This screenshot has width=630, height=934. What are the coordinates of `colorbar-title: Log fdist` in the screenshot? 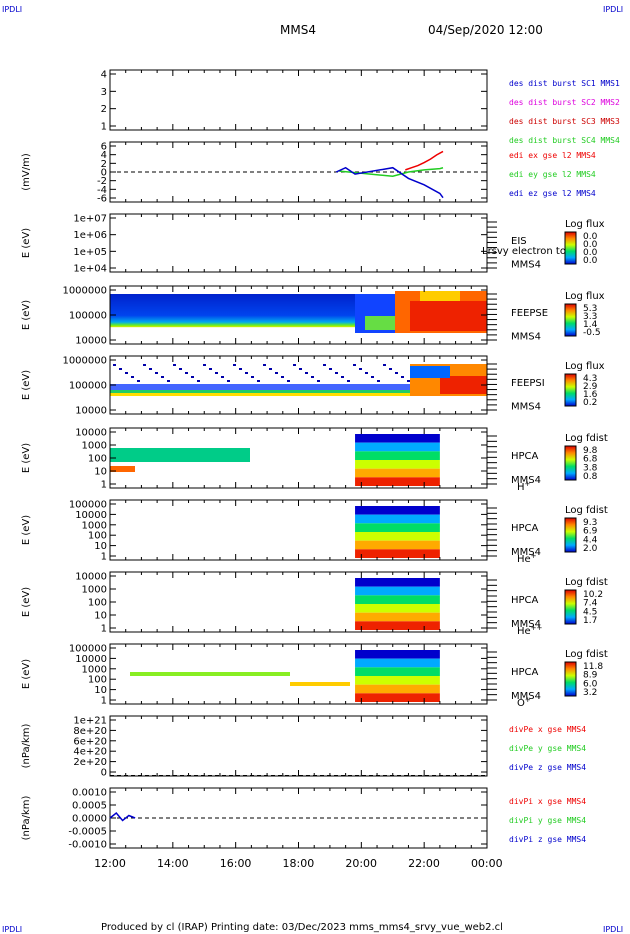 It's located at (586, 510).